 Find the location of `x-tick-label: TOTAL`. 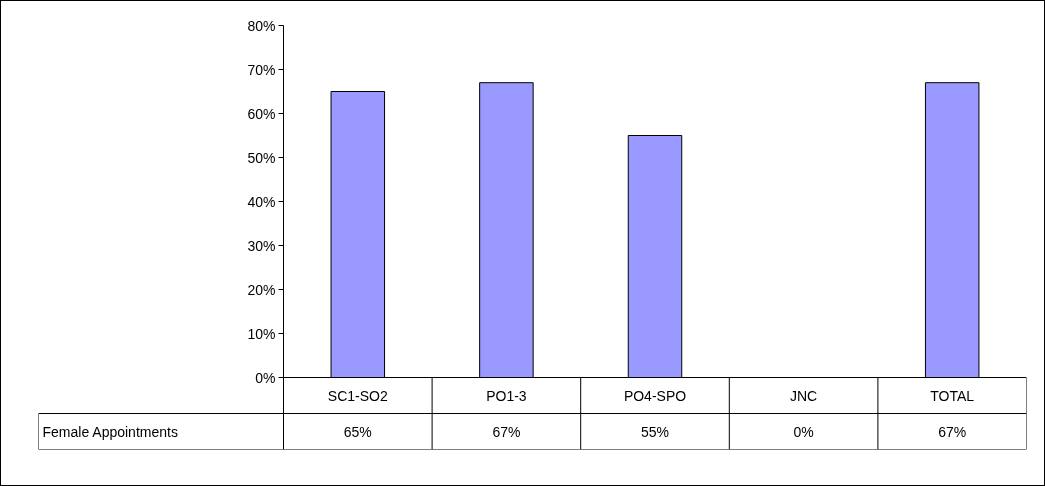

x-tick-label: TOTAL is located at coordinates (952, 395).